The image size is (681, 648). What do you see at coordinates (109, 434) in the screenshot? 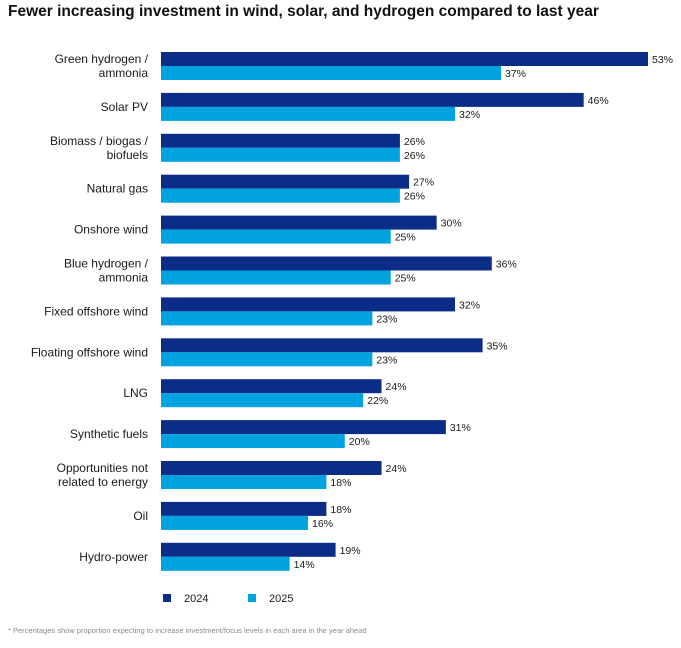
I see `category-label: Synthetic fuels` at bounding box center [109, 434].